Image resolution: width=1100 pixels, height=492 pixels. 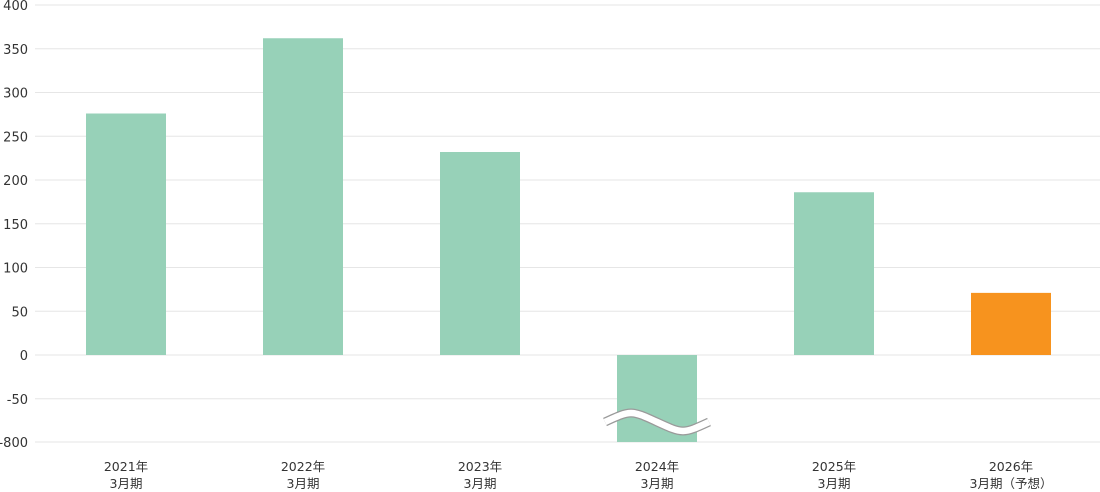 I want to click on axis-break-marker, so click(x=657, y=422).